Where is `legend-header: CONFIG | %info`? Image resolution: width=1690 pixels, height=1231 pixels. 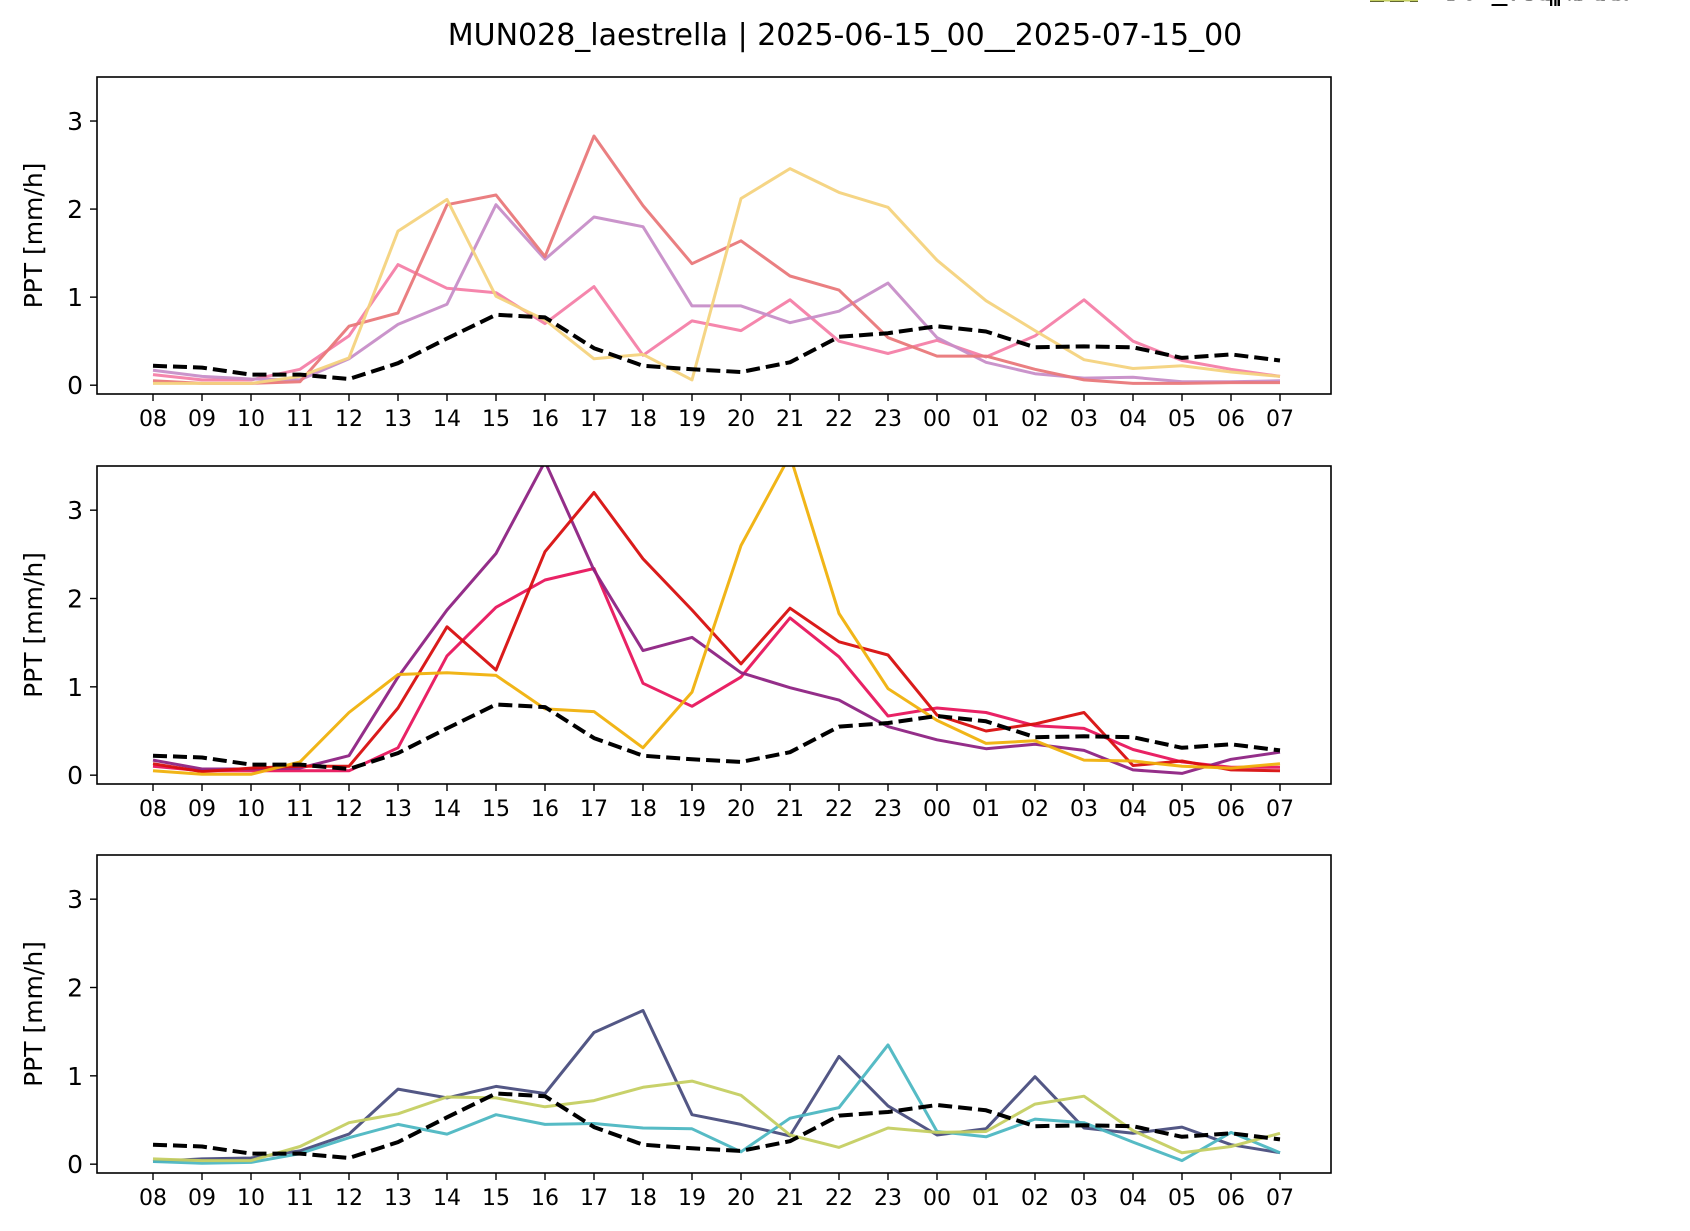
legend-header: CONFIG | %info is located at coordinates (1538, 3).